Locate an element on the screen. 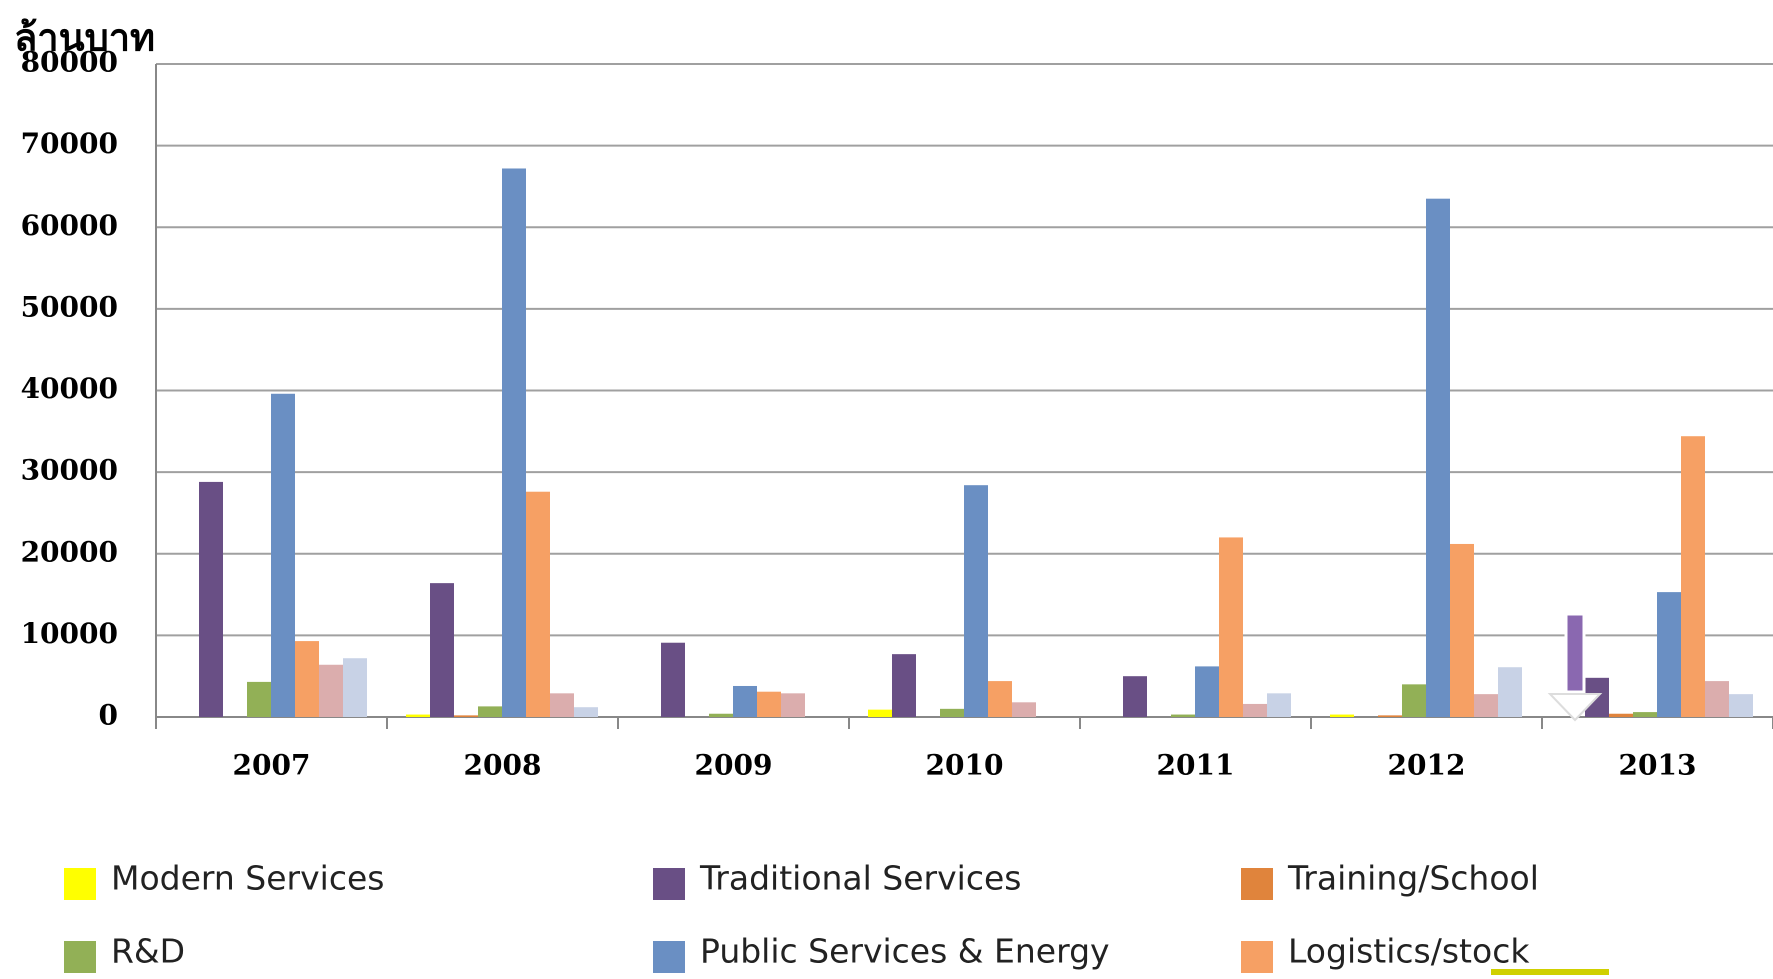 The height and width of the screenshot is (979, 1773). legend-label: Logistics/stock is located at coordinates (1409, 951).